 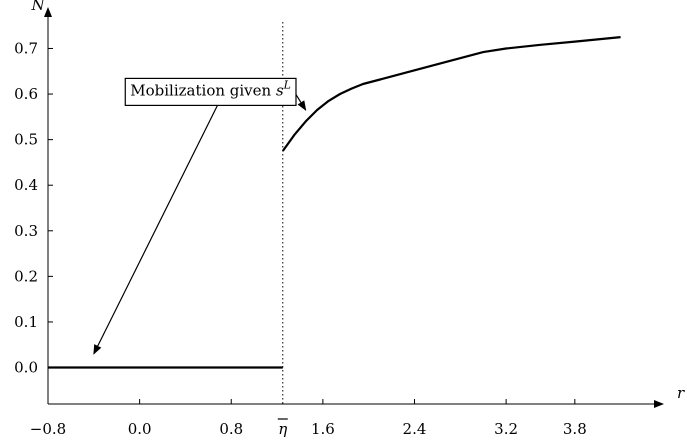 I want to click on threshold-label: η, so click(x=282, y=429).